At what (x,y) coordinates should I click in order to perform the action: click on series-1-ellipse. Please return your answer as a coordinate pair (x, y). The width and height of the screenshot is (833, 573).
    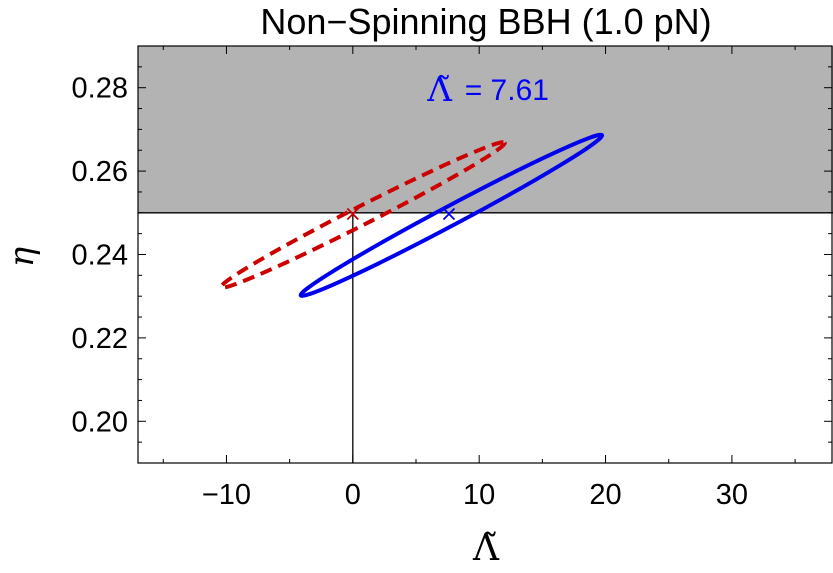
    Looking at the image, I should click on (363, 215).